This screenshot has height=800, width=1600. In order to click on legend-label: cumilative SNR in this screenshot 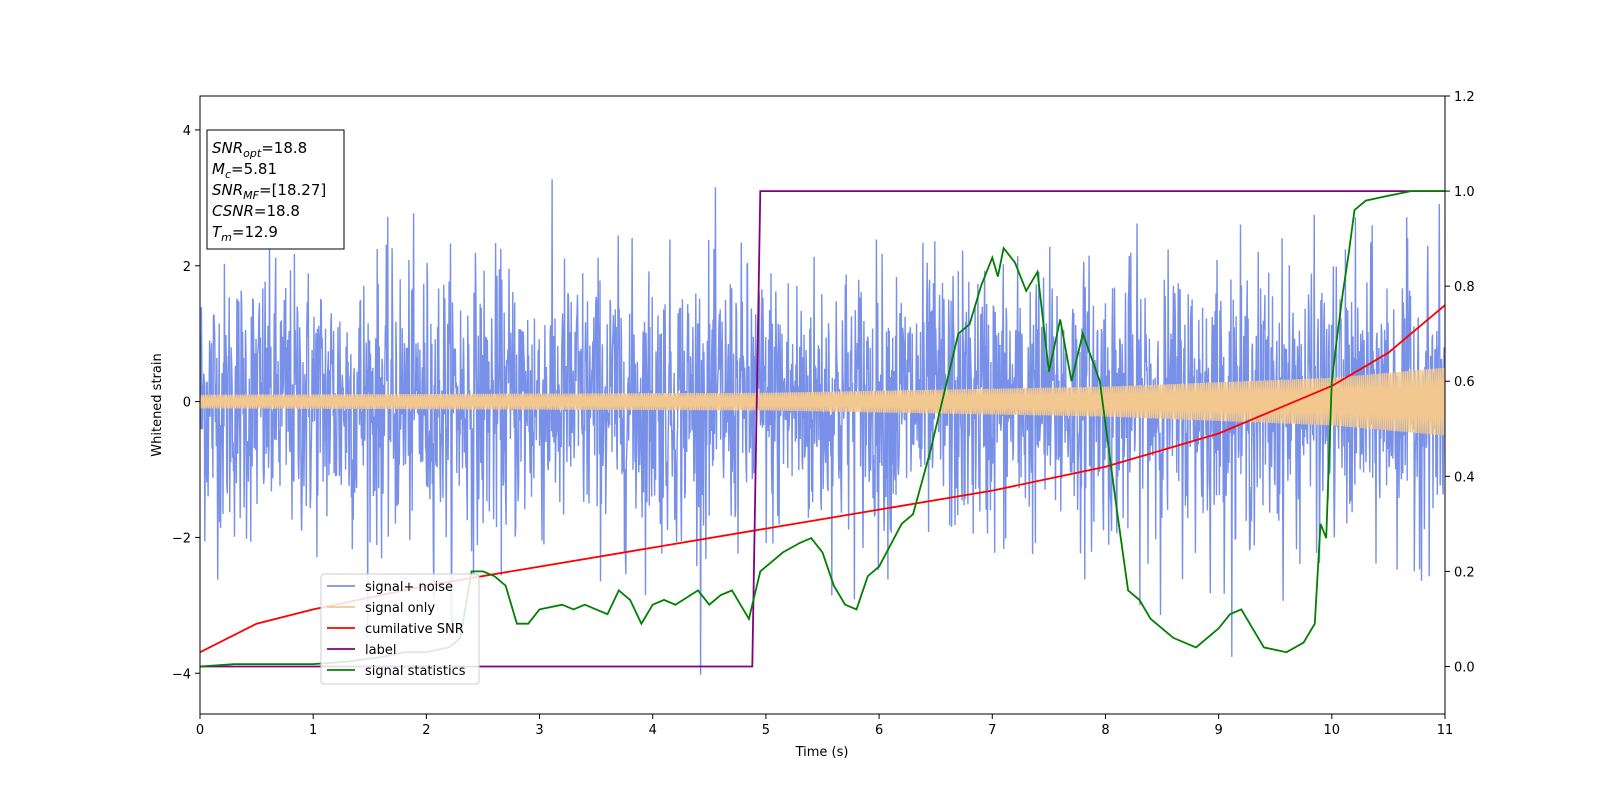, I will do `click(414, 629)`.